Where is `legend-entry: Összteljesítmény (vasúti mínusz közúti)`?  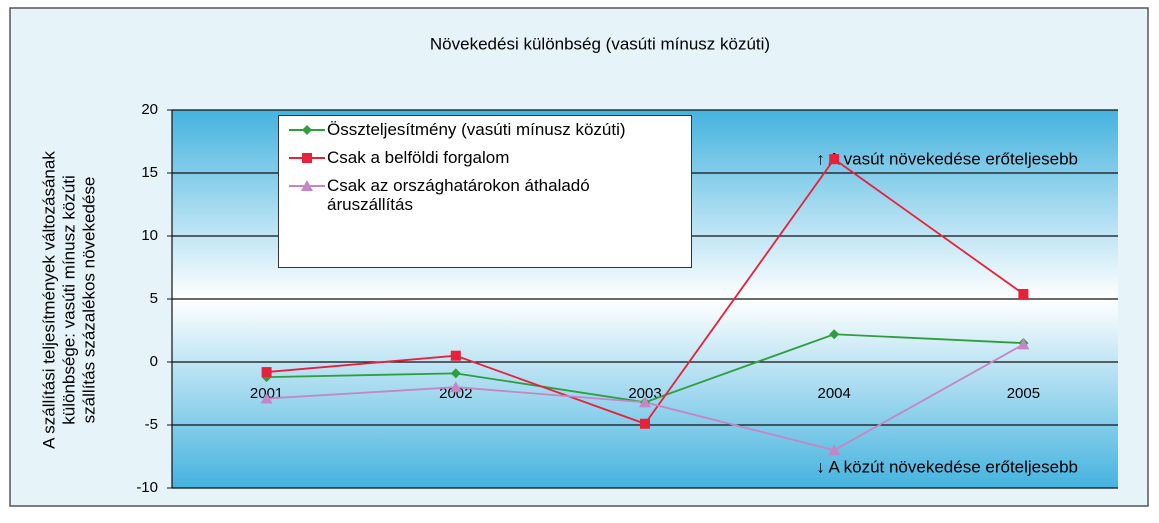 legend-entry: Összteljesítmény (vasúti mínusz közúti) is located at coordinates (485, 130).